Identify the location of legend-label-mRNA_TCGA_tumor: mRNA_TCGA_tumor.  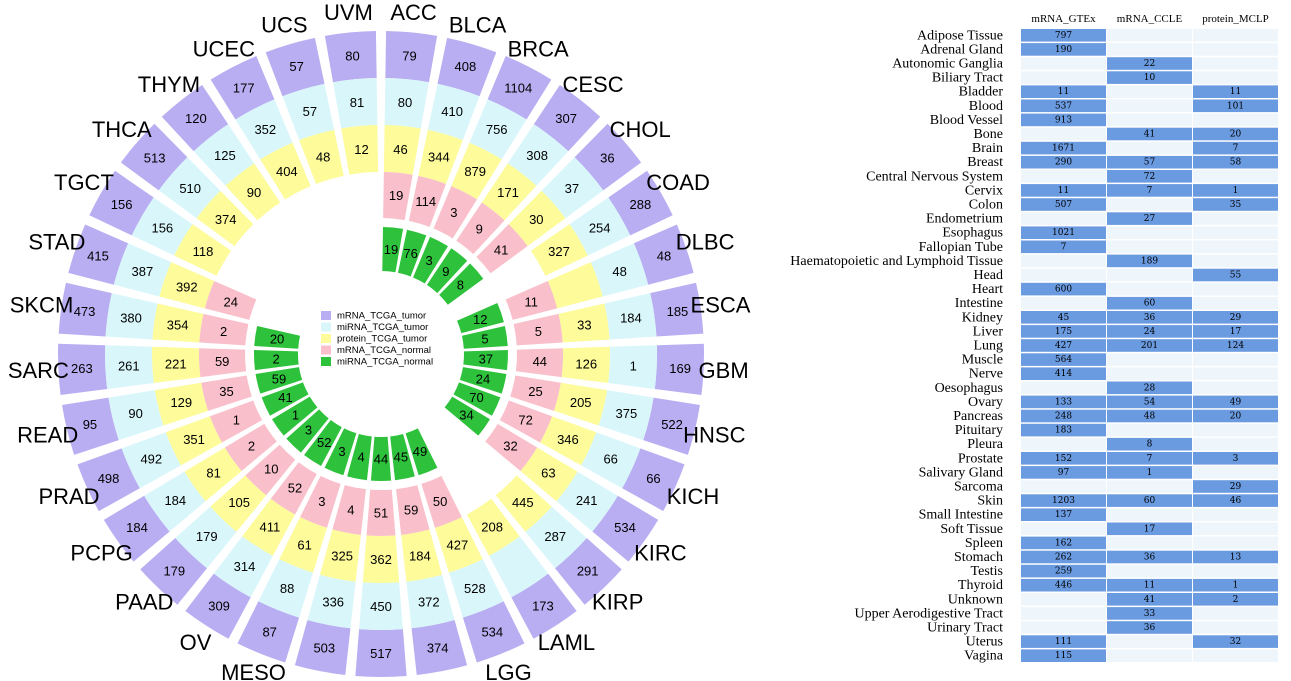
(381, 316).